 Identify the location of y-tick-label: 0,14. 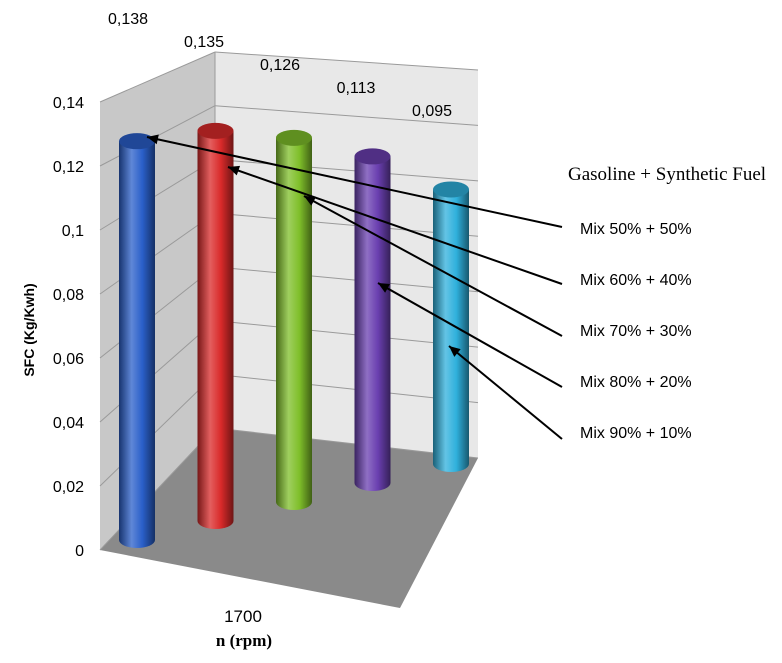
(68, 103).